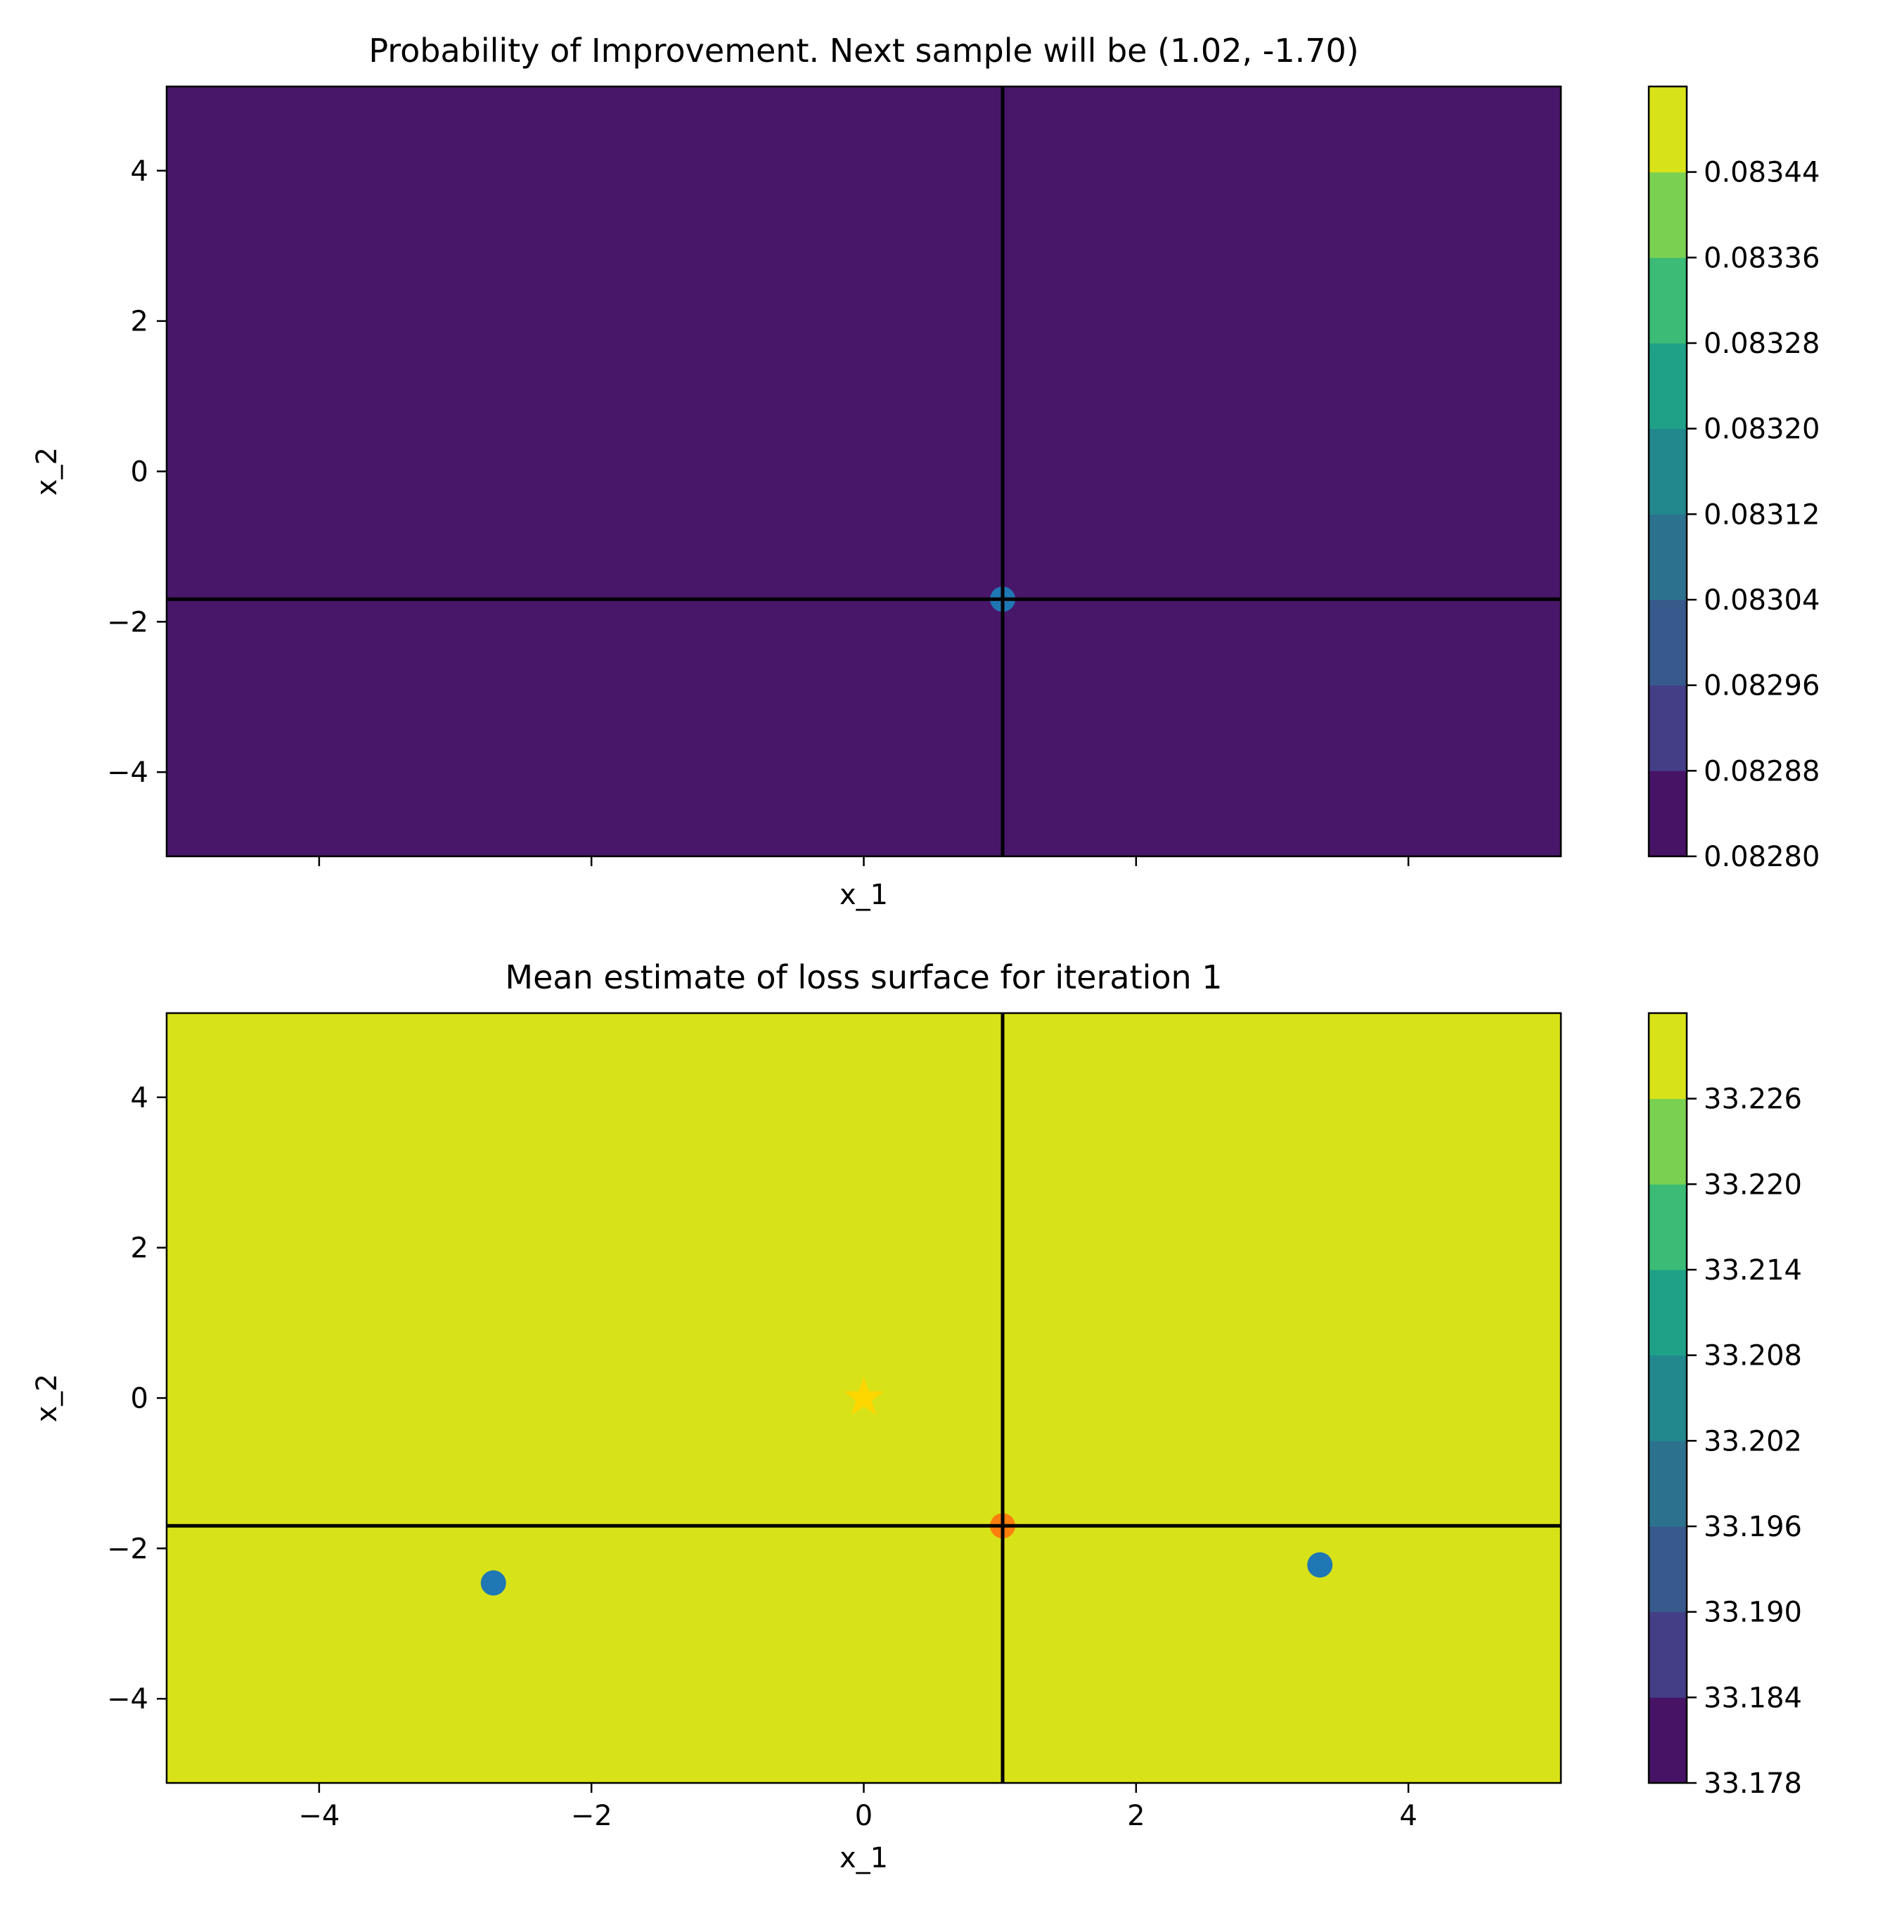 Image resolution: width=1904 pixels, height=1932 pixels. I want to click on x-tick-label: 0, so click(864, 1816).